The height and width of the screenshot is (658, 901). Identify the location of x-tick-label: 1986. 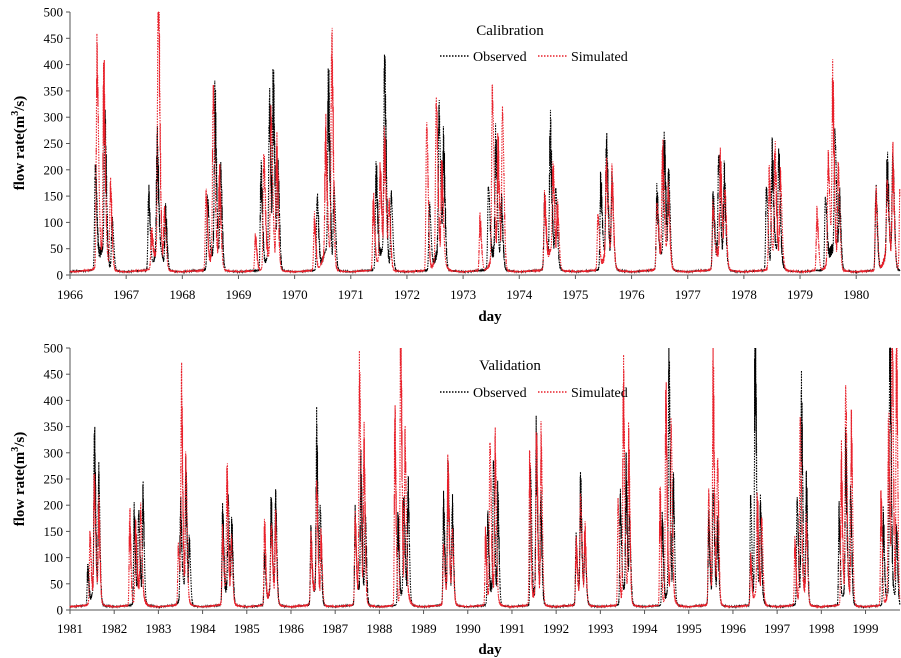
(291, 628).